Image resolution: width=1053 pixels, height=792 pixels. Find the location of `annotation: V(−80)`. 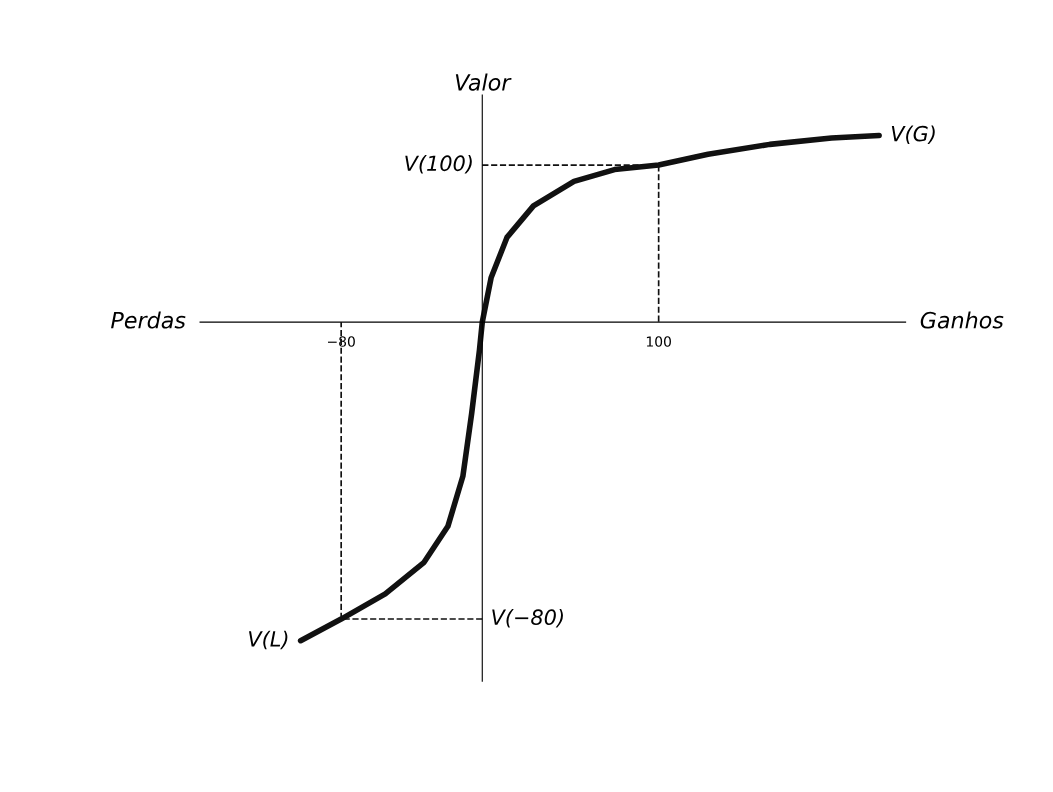

annotation: V(−80) is located at coordinates (527, 618).